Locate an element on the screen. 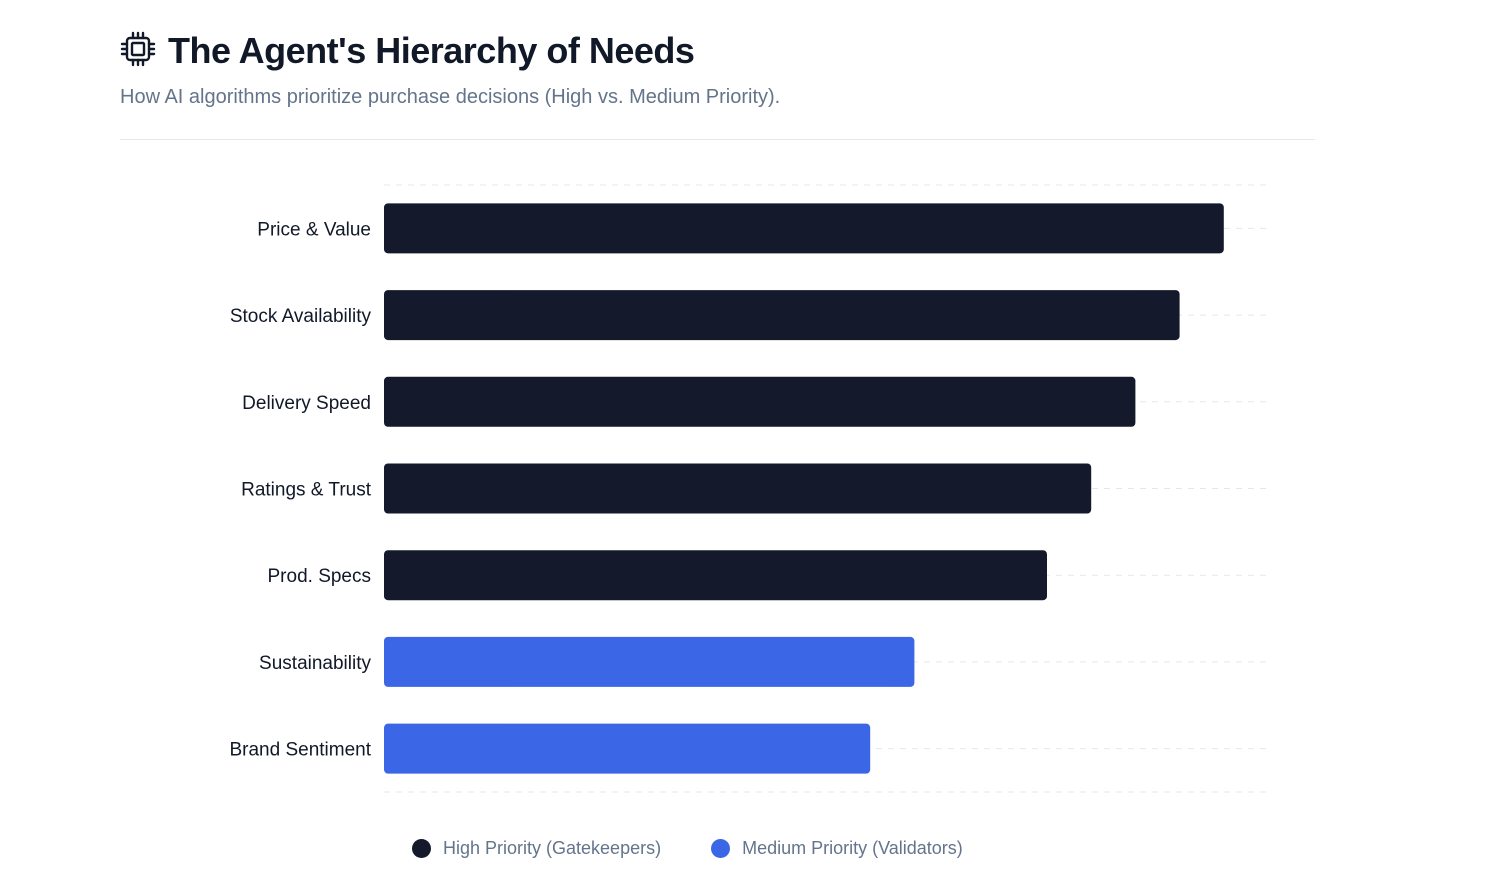 The image size is (1488, 889). y-tick-label: Ratings & Trust is located at coordinates (306, 490).